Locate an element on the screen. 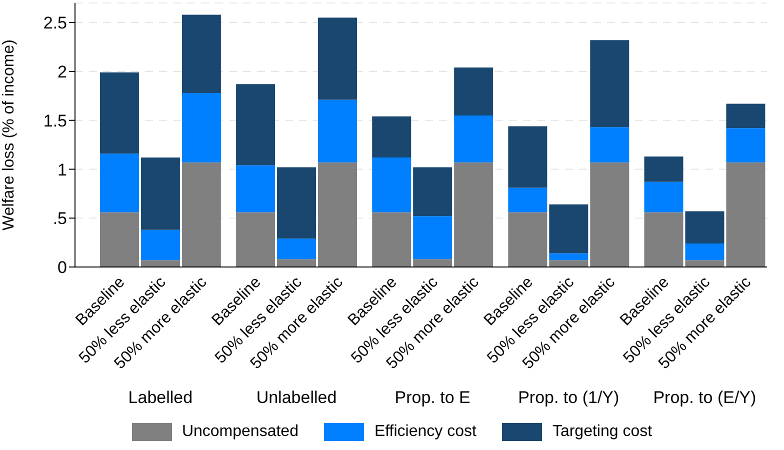 The height and width of the screenshot is (450, 784). legend-label: Targeting cost is located at coordinates (602, 432).